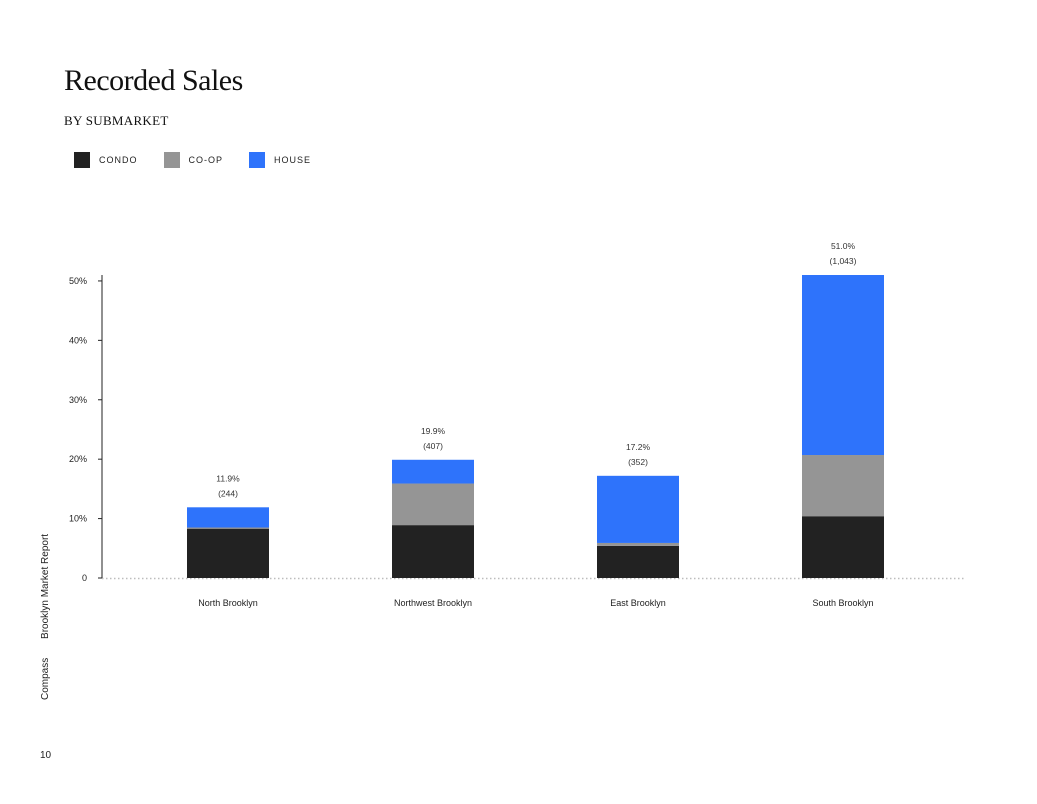 This screenshot has width=1037, height=804. I want to click on legend-item-condo: CONDO, so click(106, 160).